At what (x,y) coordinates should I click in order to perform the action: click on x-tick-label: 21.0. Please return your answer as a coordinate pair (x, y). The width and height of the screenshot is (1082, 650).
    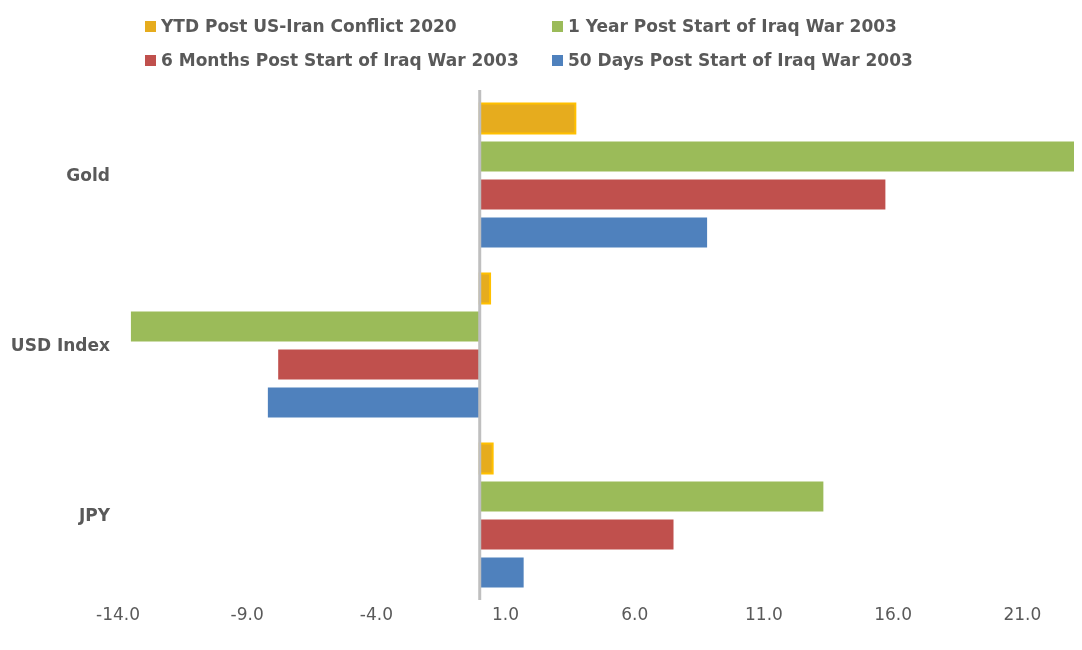
    Looking at the image, I should click on (1022, 614).